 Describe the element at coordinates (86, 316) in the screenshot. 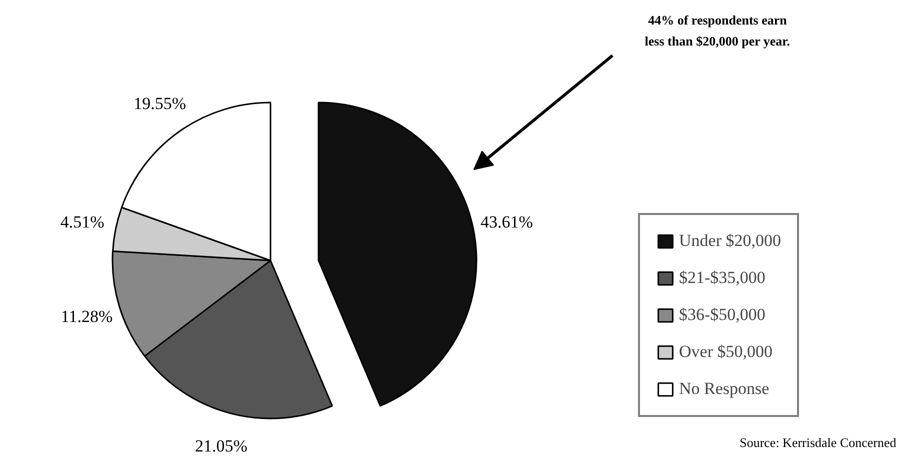

I see `data-label: 11.28%` at that location.